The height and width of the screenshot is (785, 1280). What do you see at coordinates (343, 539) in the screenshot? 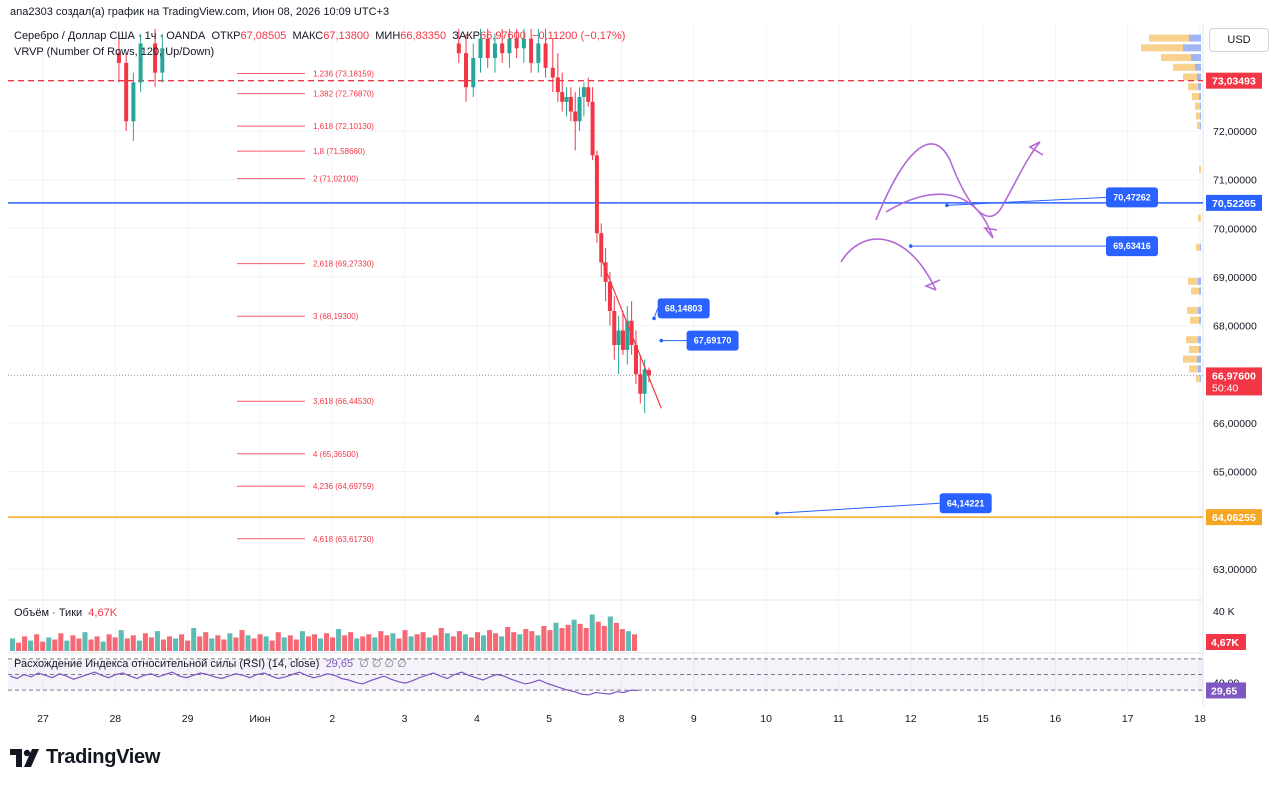
I see `fib-label: 4,618 (63,61730)` at bounding box center [343, 539].